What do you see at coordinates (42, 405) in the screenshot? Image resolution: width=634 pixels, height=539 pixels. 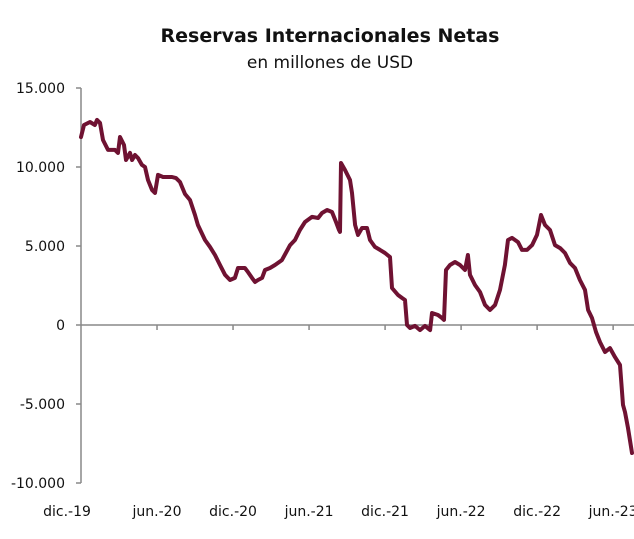 I see `y-tick-label: -5.000` at bounding box center [42, 405].